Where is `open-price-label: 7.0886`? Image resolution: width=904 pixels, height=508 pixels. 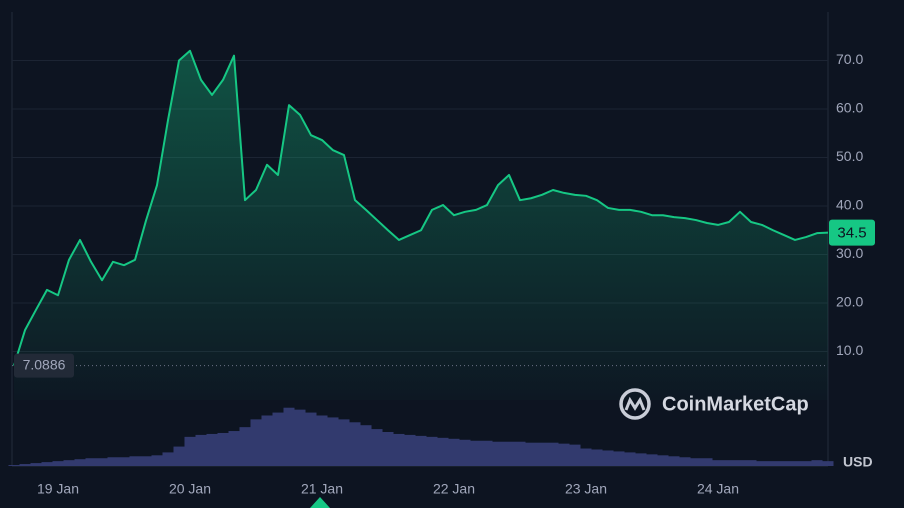 open-price-label: 7.0886 is located at coordinates (44, 364).